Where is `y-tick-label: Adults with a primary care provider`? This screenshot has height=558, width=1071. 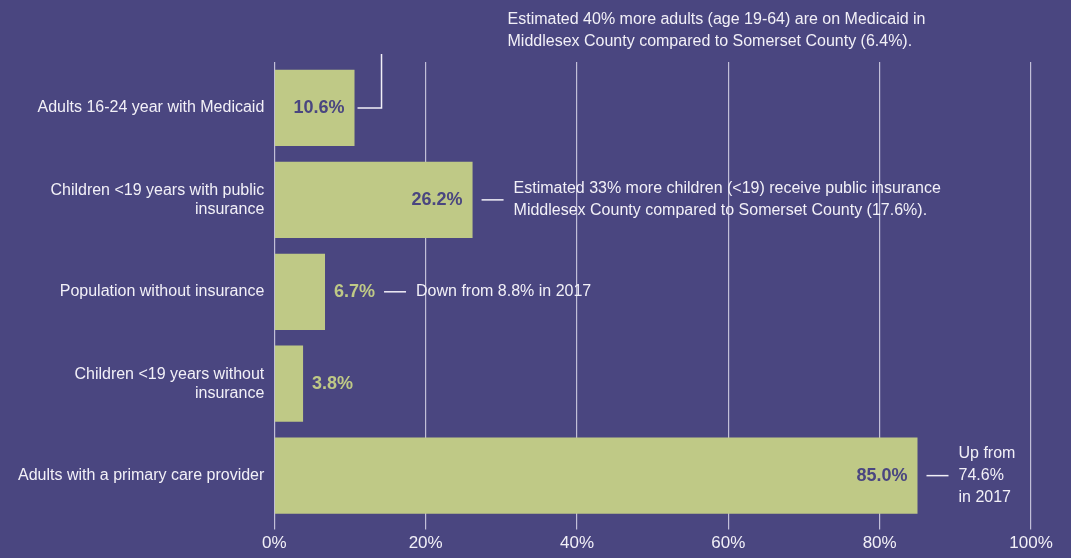 y-tick-label: Adults with a primary care provider is located at coordinates (141, 475).